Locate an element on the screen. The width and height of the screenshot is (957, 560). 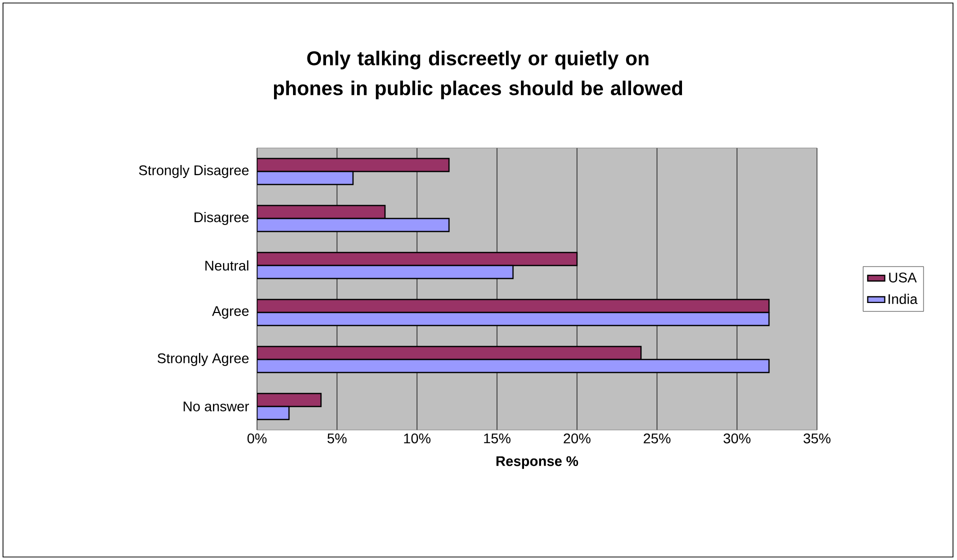
x-tick-label: 20% is located at coordinates (577, 439).